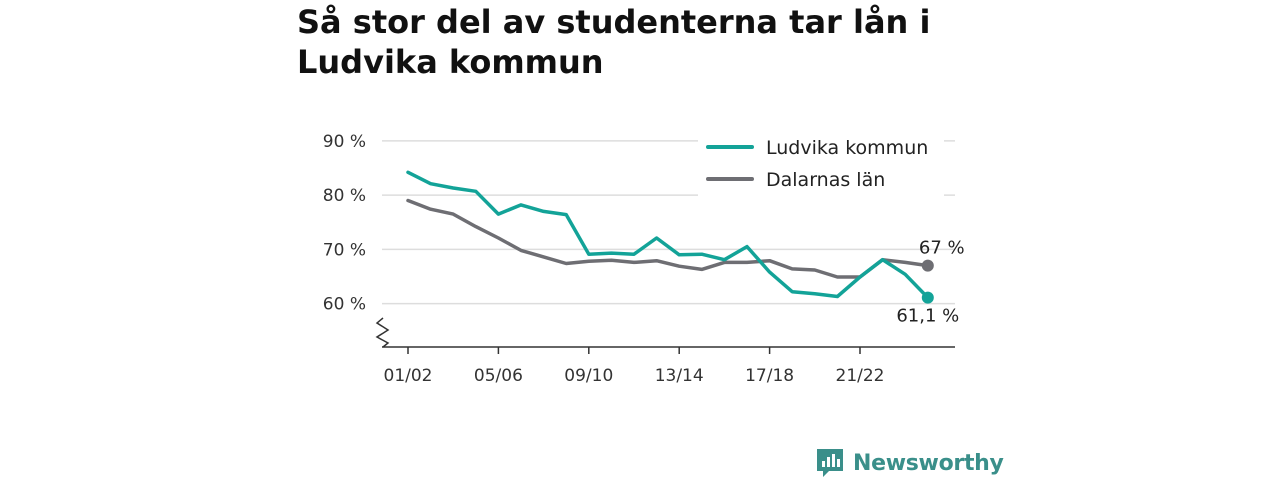 The height and width of the screenshot is (480, 1280). Describe the element at coordinates (498, 376) in the screenshot. I see `x-tick-label: 05/06` at that location.